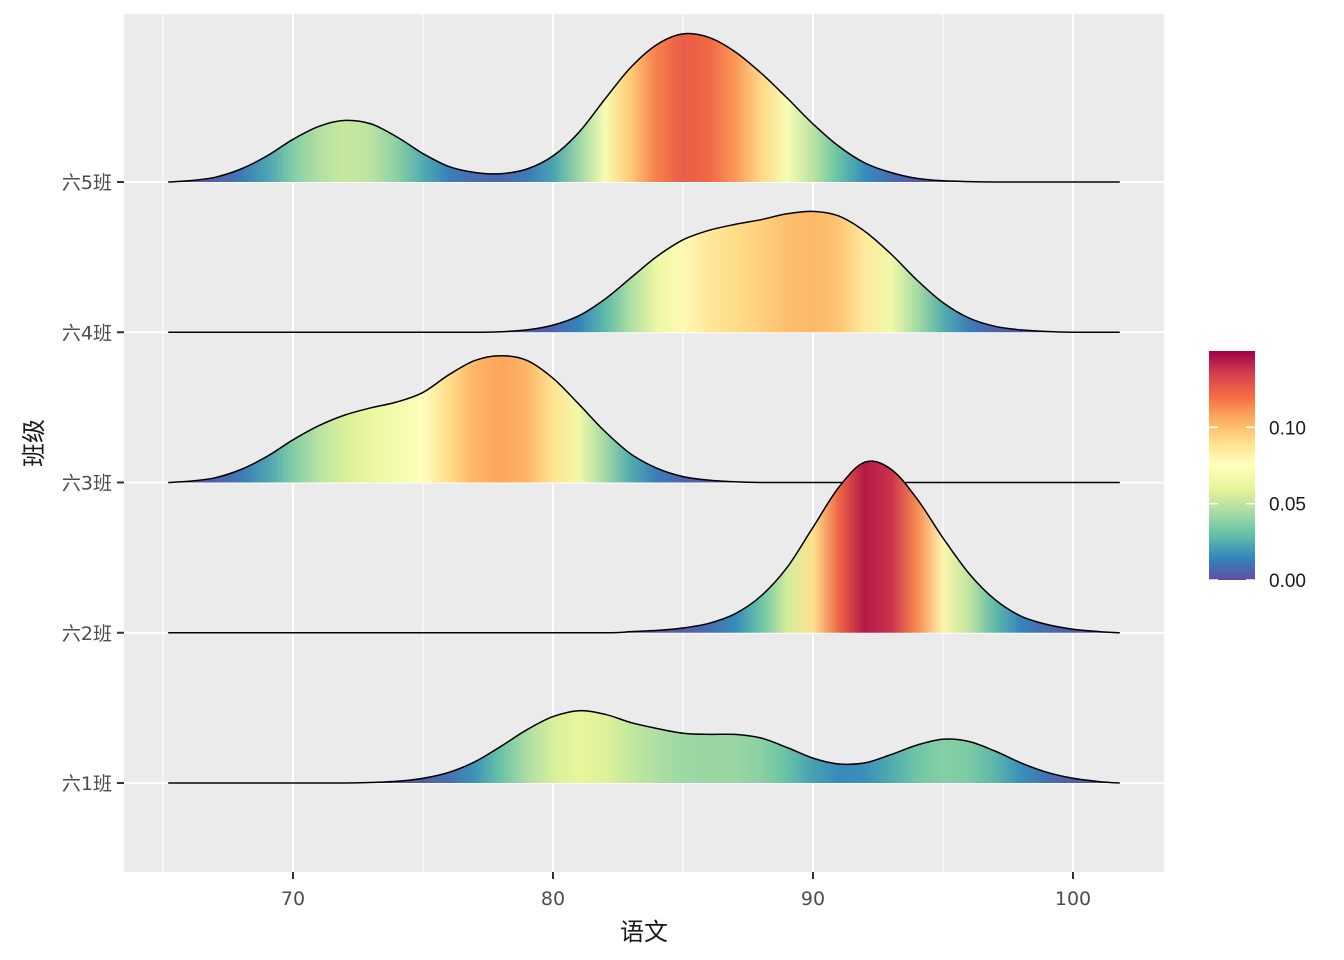  I want to click on x-tick-label: 100, so click(1073, 899).